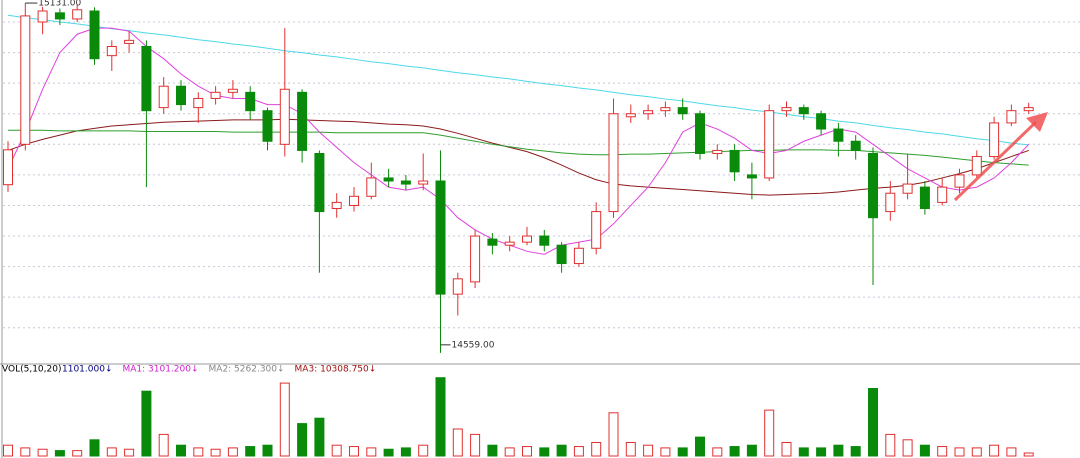 The width and height of the screenshot is (1080, 458). I want to click on trend-arrow, so click(1000, 157).